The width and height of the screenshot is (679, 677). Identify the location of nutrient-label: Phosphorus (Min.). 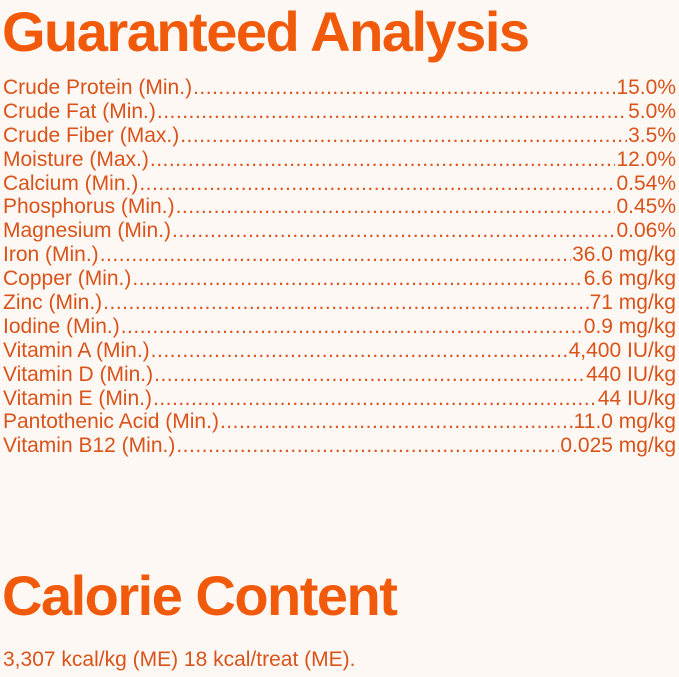
(89, 207).